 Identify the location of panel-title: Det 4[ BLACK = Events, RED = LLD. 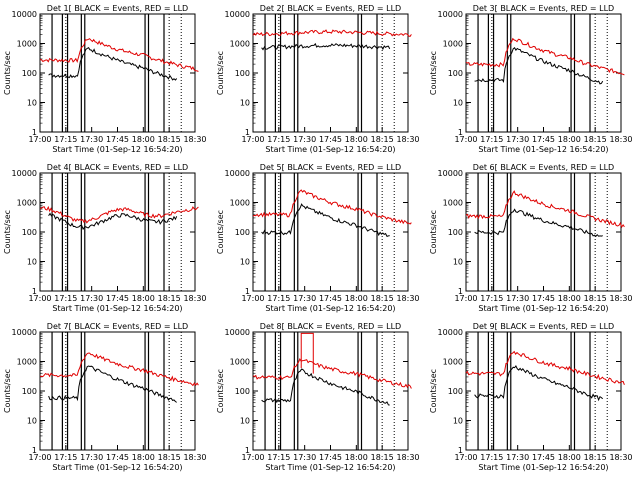
(117, 167).